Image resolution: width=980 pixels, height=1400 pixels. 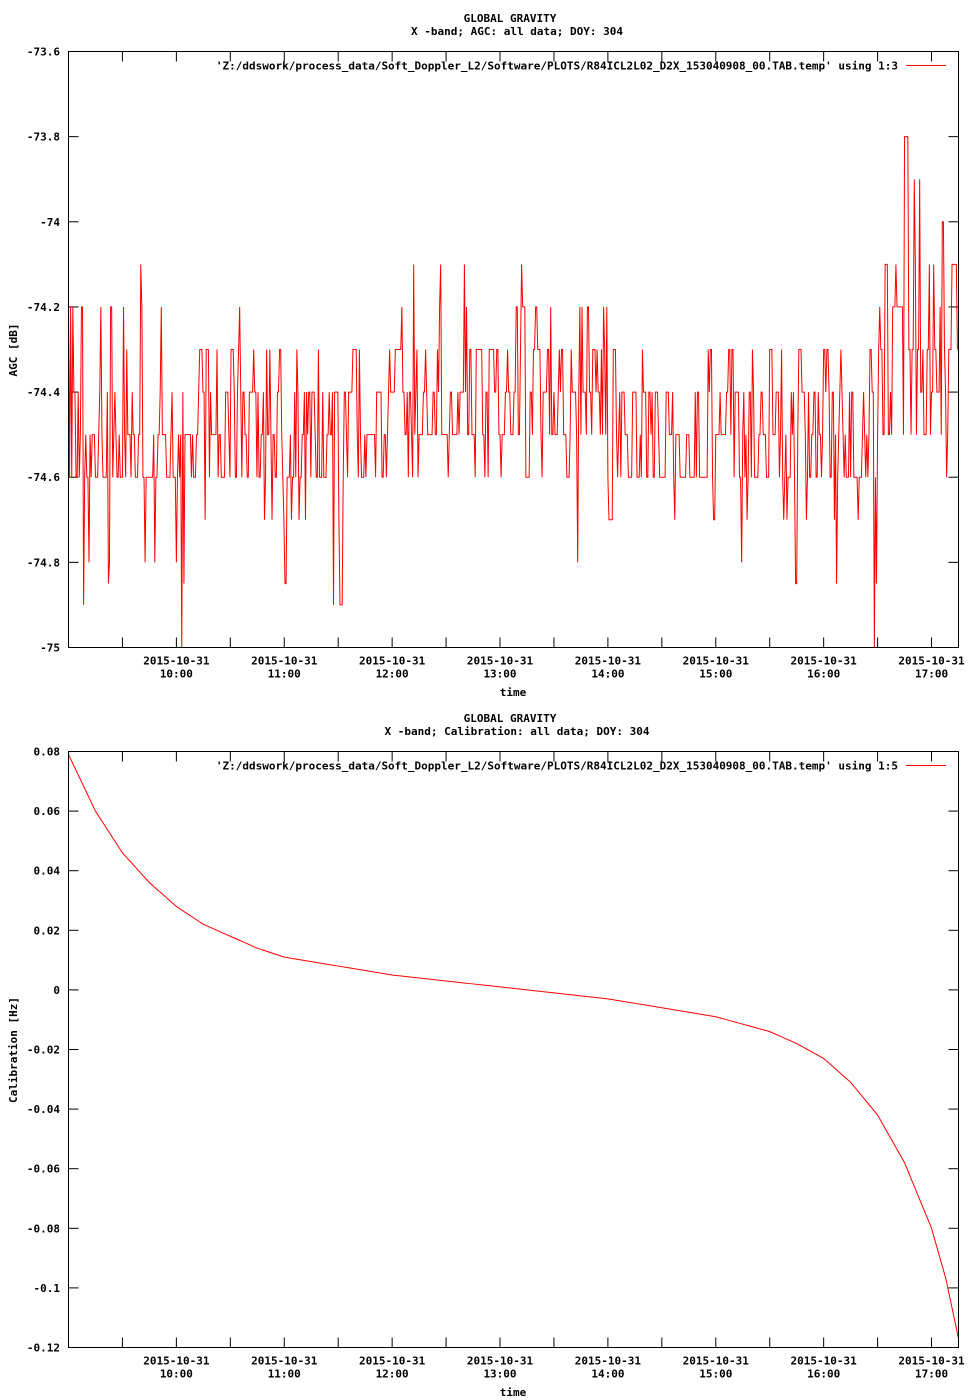 What do you see at coordinates (43, 1169) in the screenshot?
I see `y-tick-label: -0.06` at bounding box center [43, 1169].